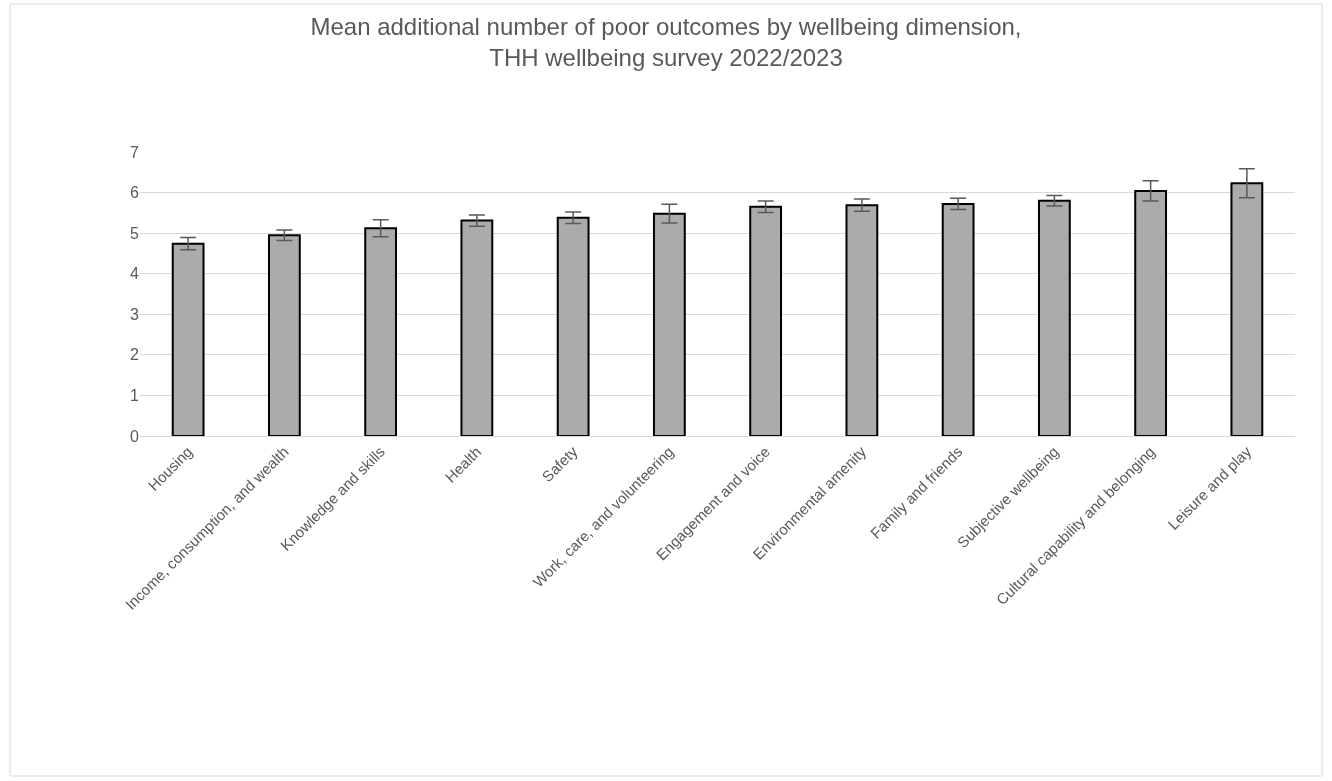  What do you see at coordinates (135, 193) in the screenshot?
I see `y-tick-label: 6` at bounding box center [135, 193].